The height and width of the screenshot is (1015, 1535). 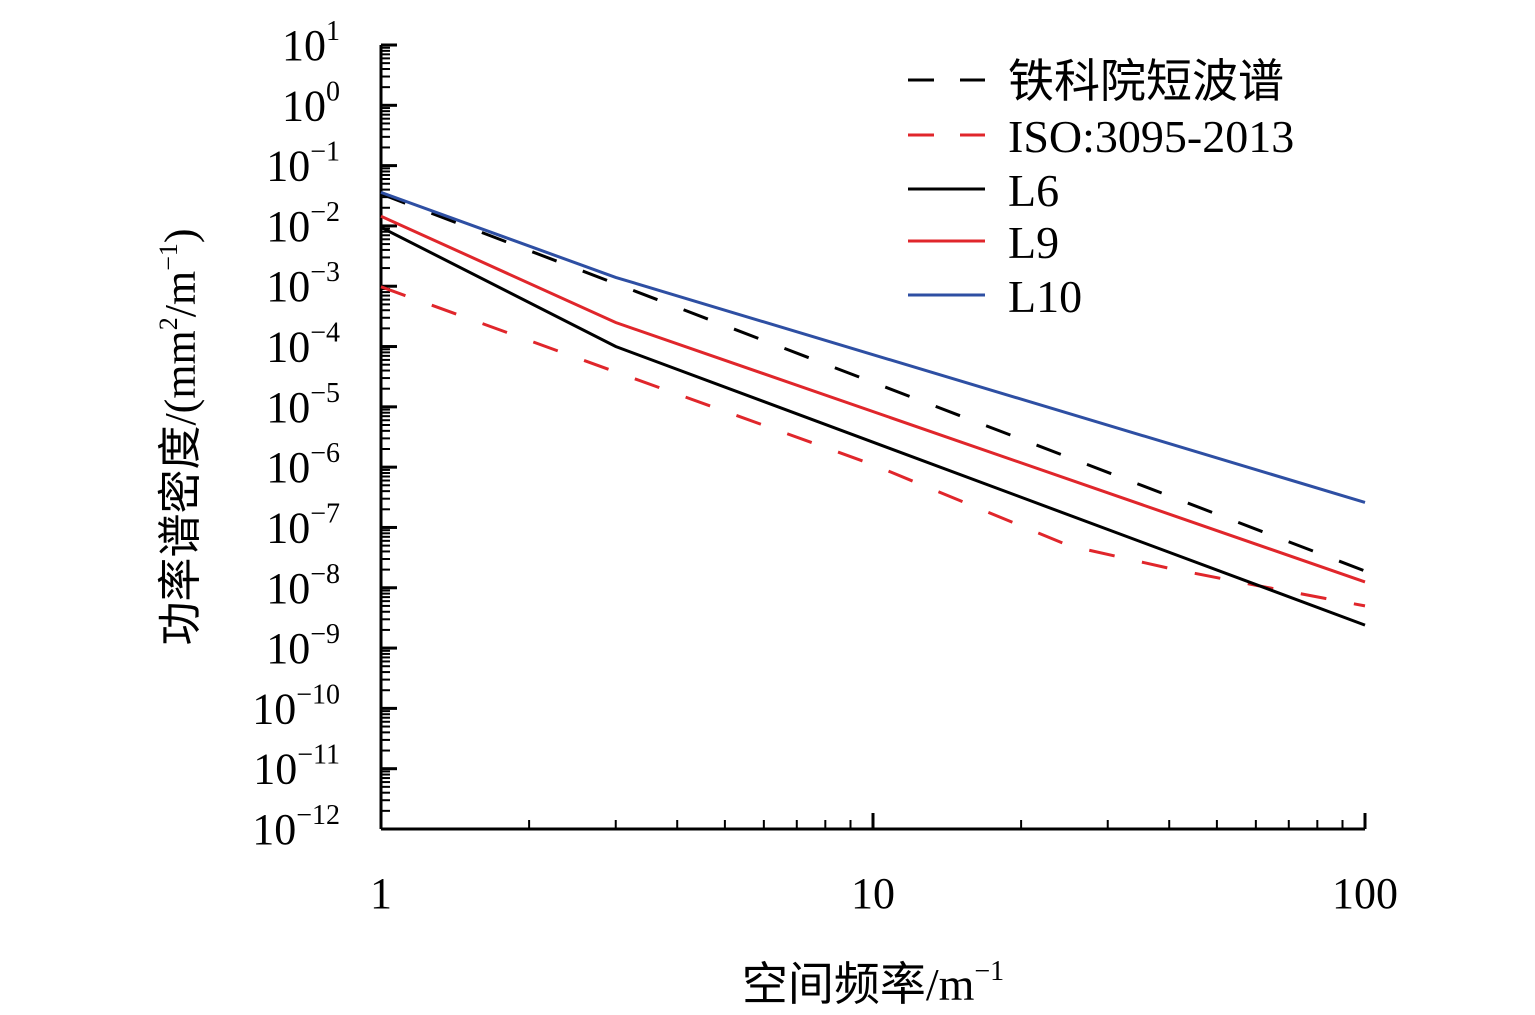 I want to click on legend-label-0: 铁科院短波谱, so click(x=1146, y=81).